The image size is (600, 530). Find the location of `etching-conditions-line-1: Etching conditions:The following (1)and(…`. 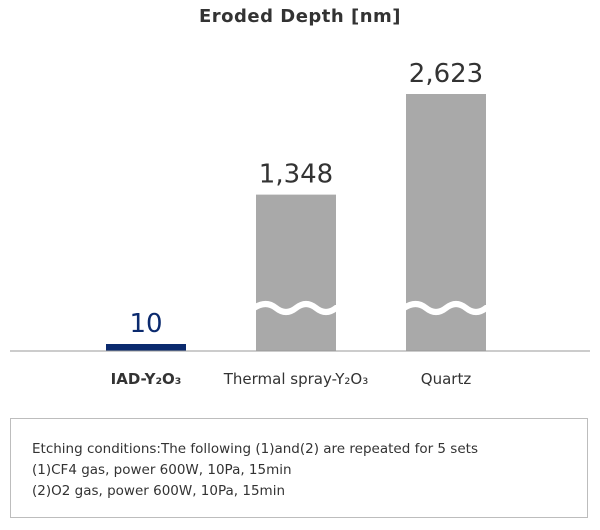

etching-conditions-line-1: Etching conditions:The following (1)and(… is located at coordinates (255, 449).